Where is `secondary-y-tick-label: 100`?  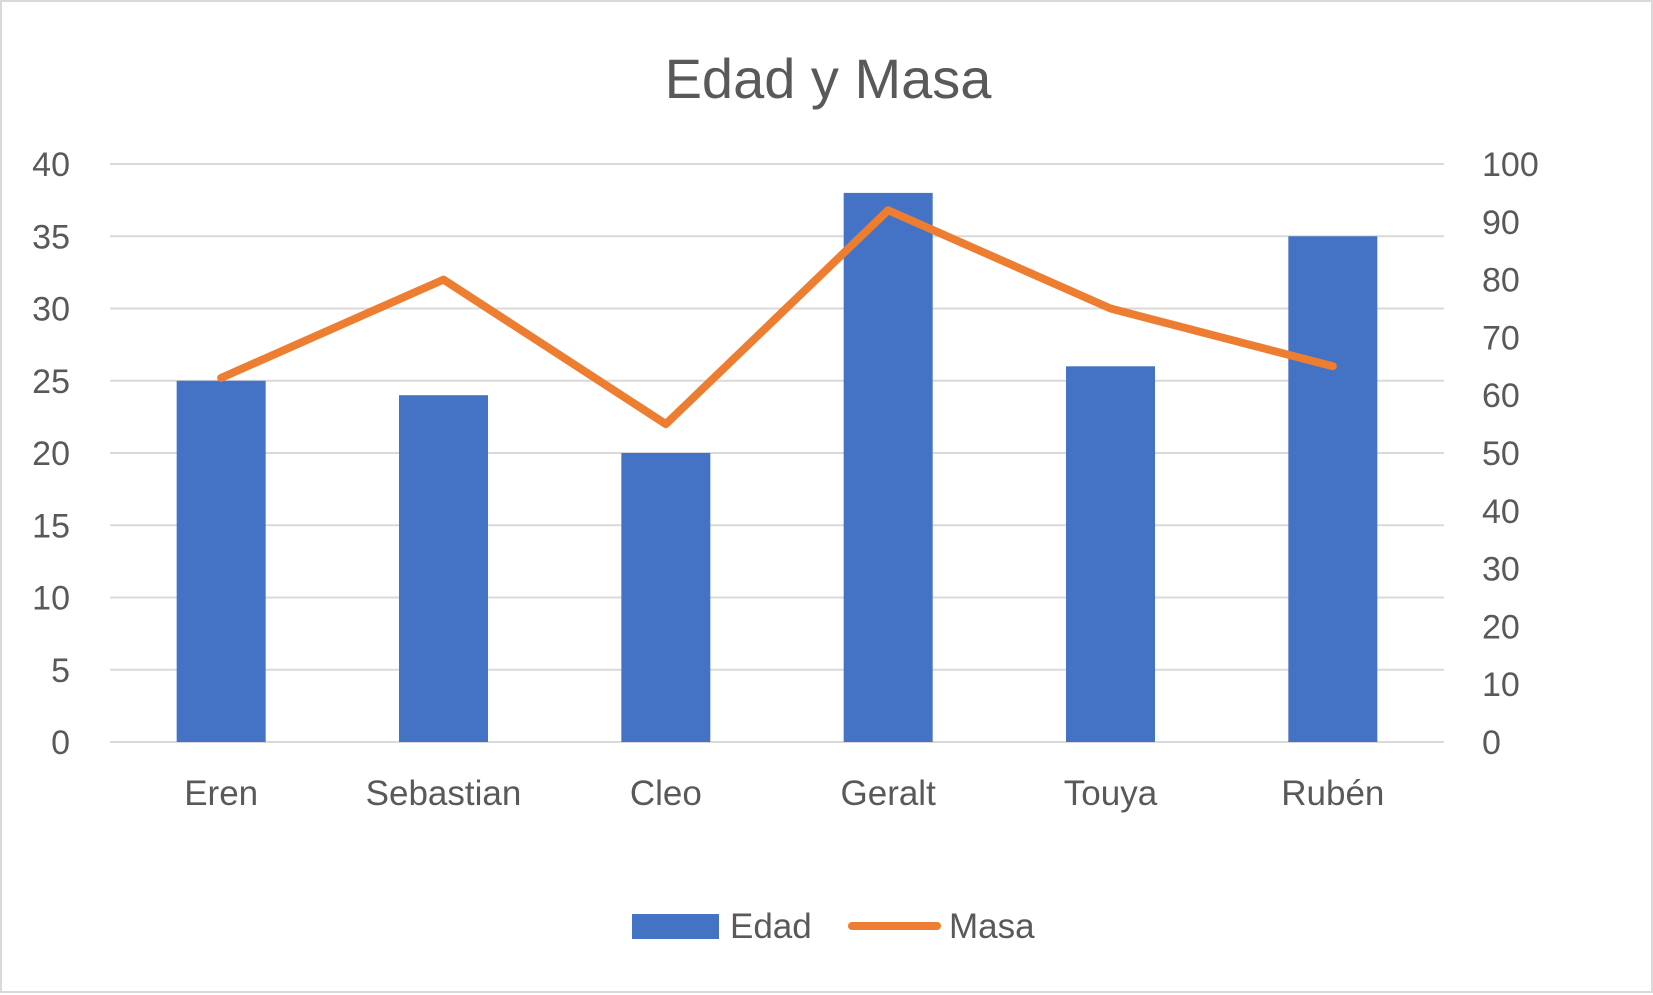
secondary-y-tick-label: 100 is located at coordinates (1510, 165).